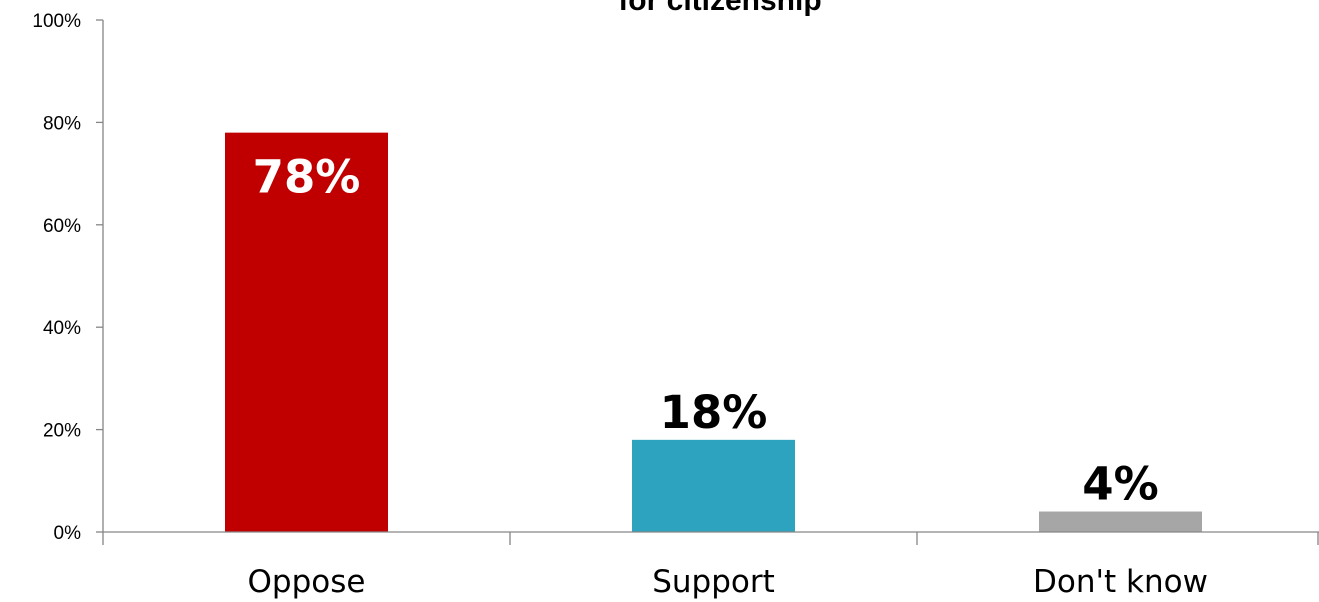 This screenshot has width=1319, height=602. What do you see at coordinates (62, 328) in the screenshot?
I see `y-tick-label: 40%` at bounding box center [62, 328].